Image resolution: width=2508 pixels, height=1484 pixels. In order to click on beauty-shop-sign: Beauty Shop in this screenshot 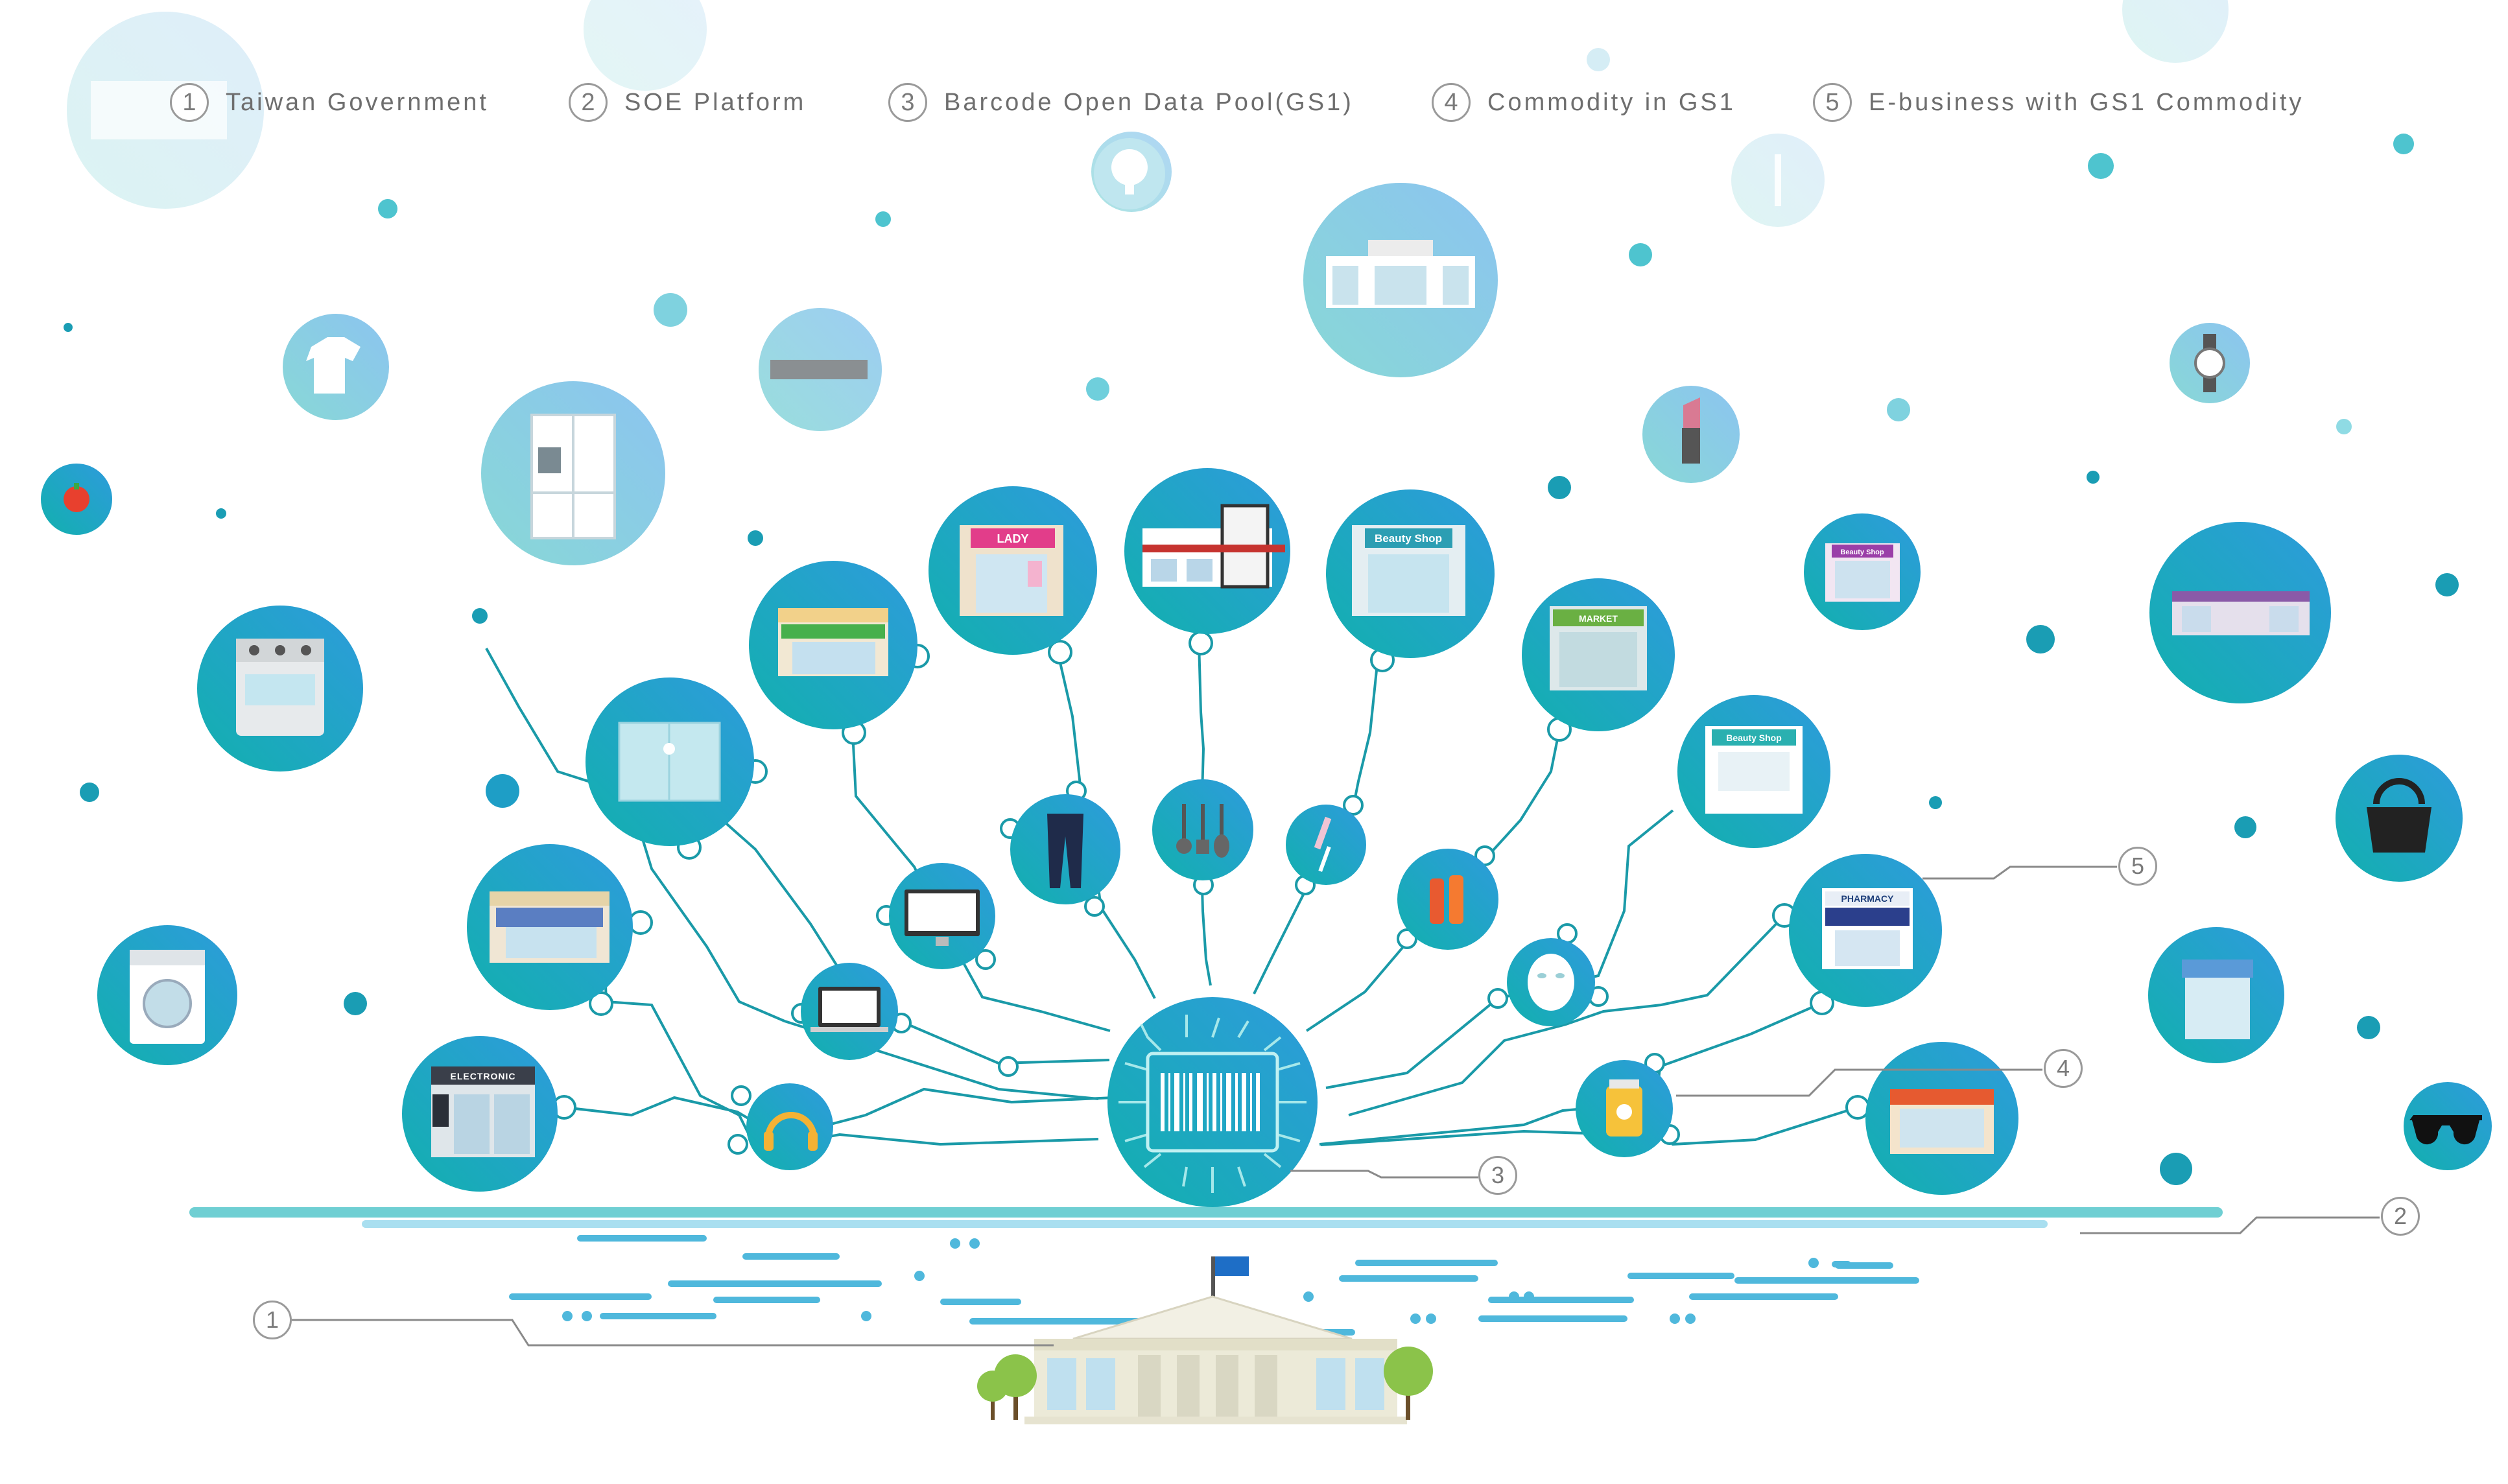, I will do `click(1408, 538)`.